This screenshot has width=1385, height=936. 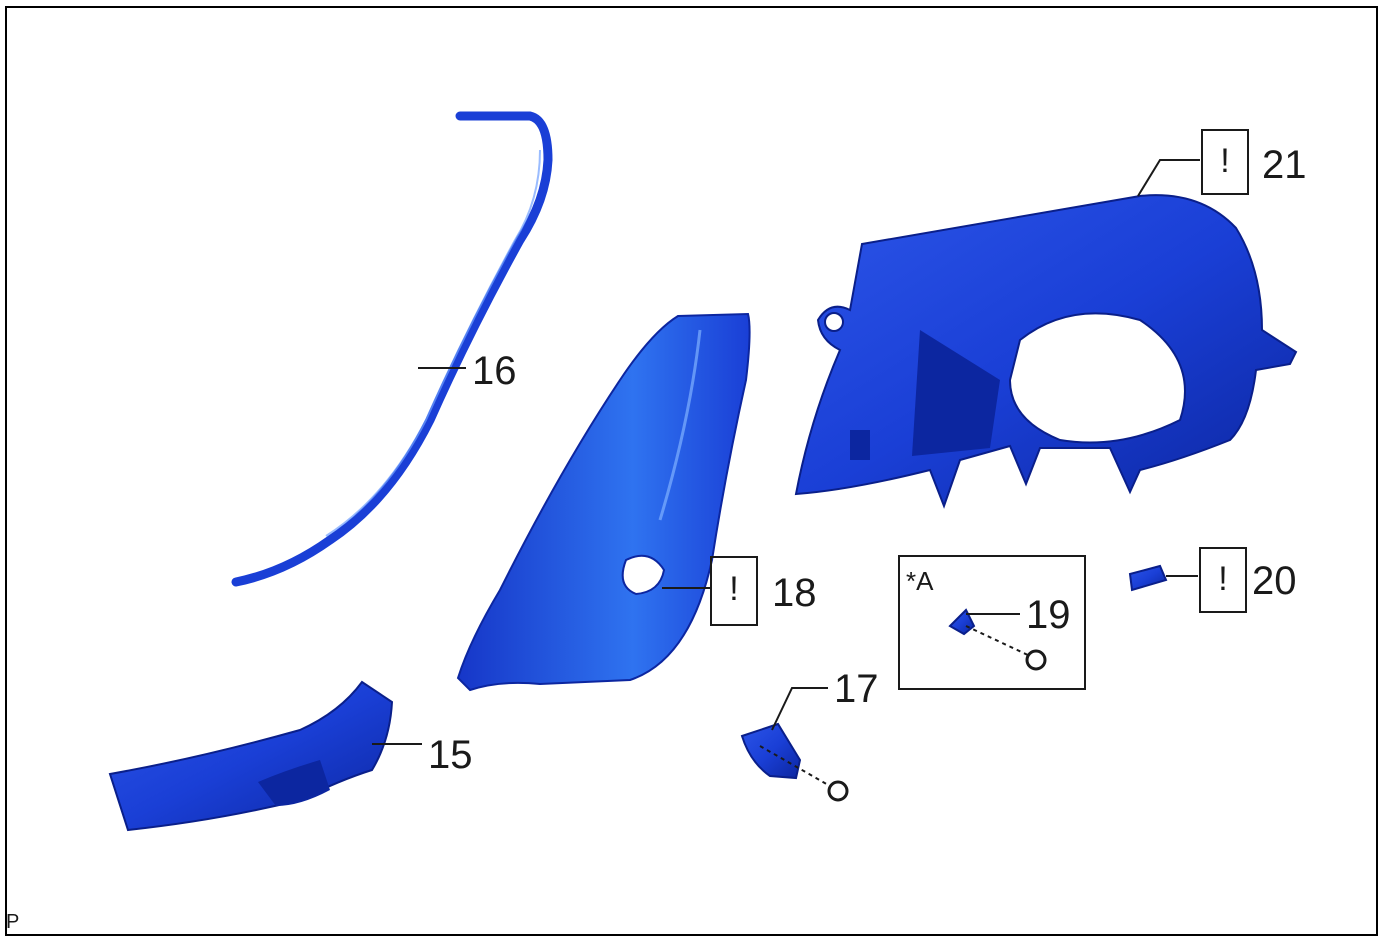 I want to click on warning-box-20: !, so click(x=1223, y=580).